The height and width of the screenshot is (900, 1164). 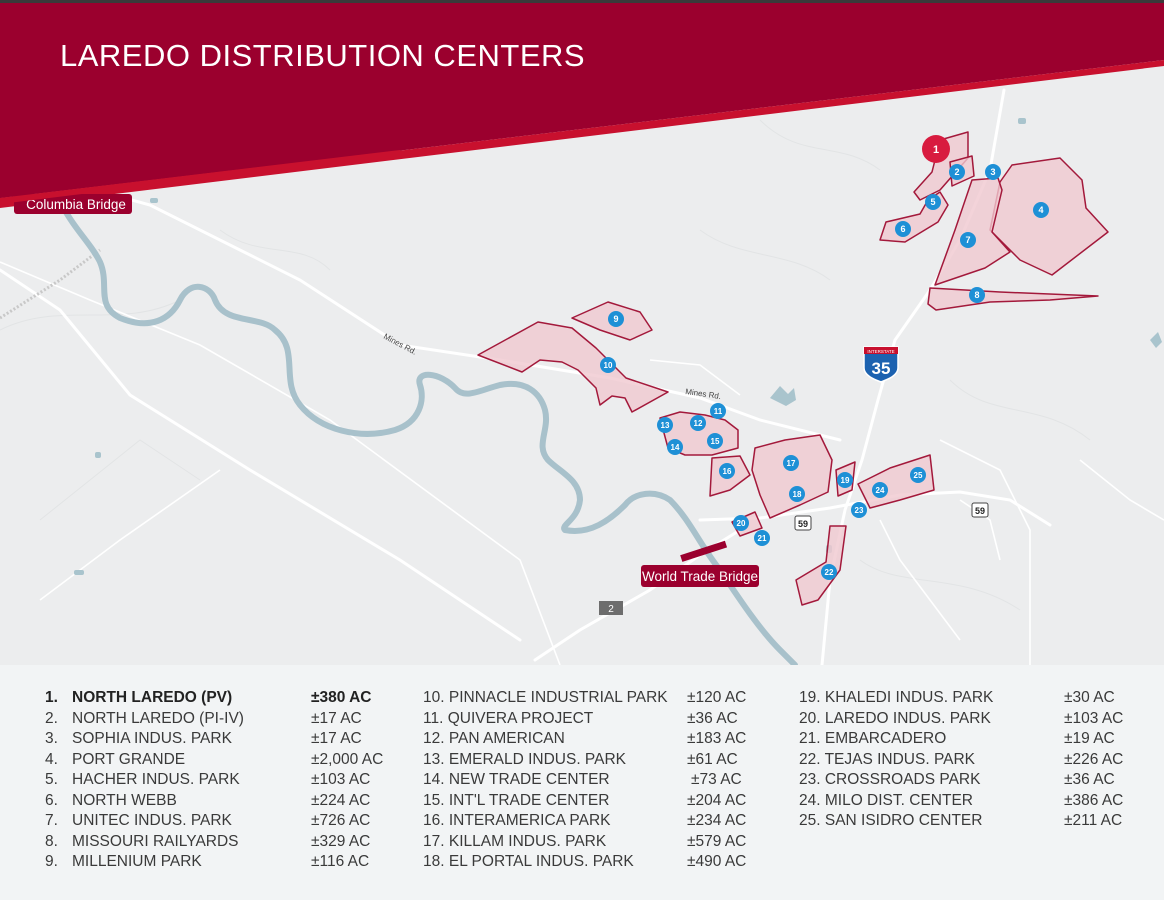 I want to click on marker-9: 9, so click(x=616, y=319).